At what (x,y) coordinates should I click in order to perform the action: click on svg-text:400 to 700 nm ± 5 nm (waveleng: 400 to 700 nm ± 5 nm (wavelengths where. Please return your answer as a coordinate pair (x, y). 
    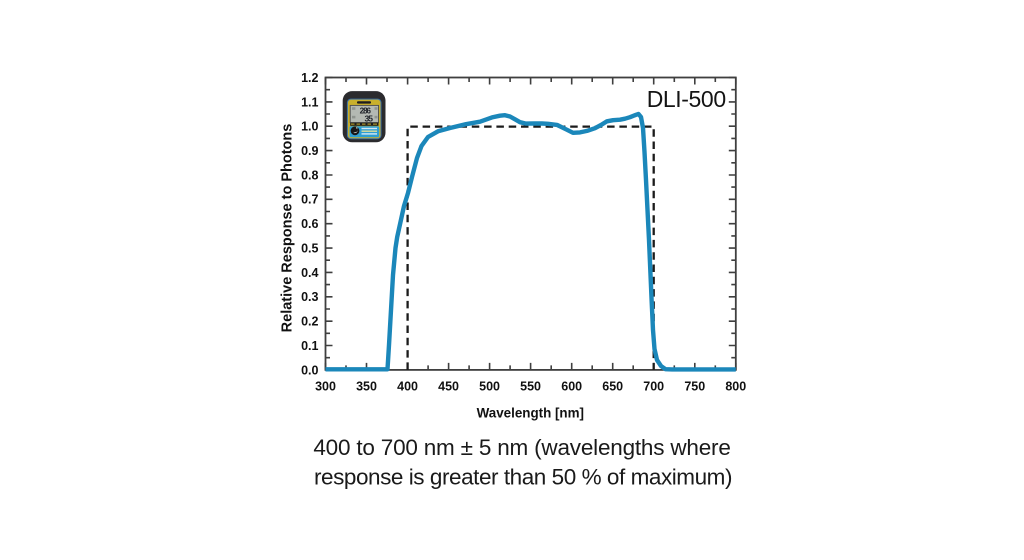
    Looking at the image, I should click on (521, 447).